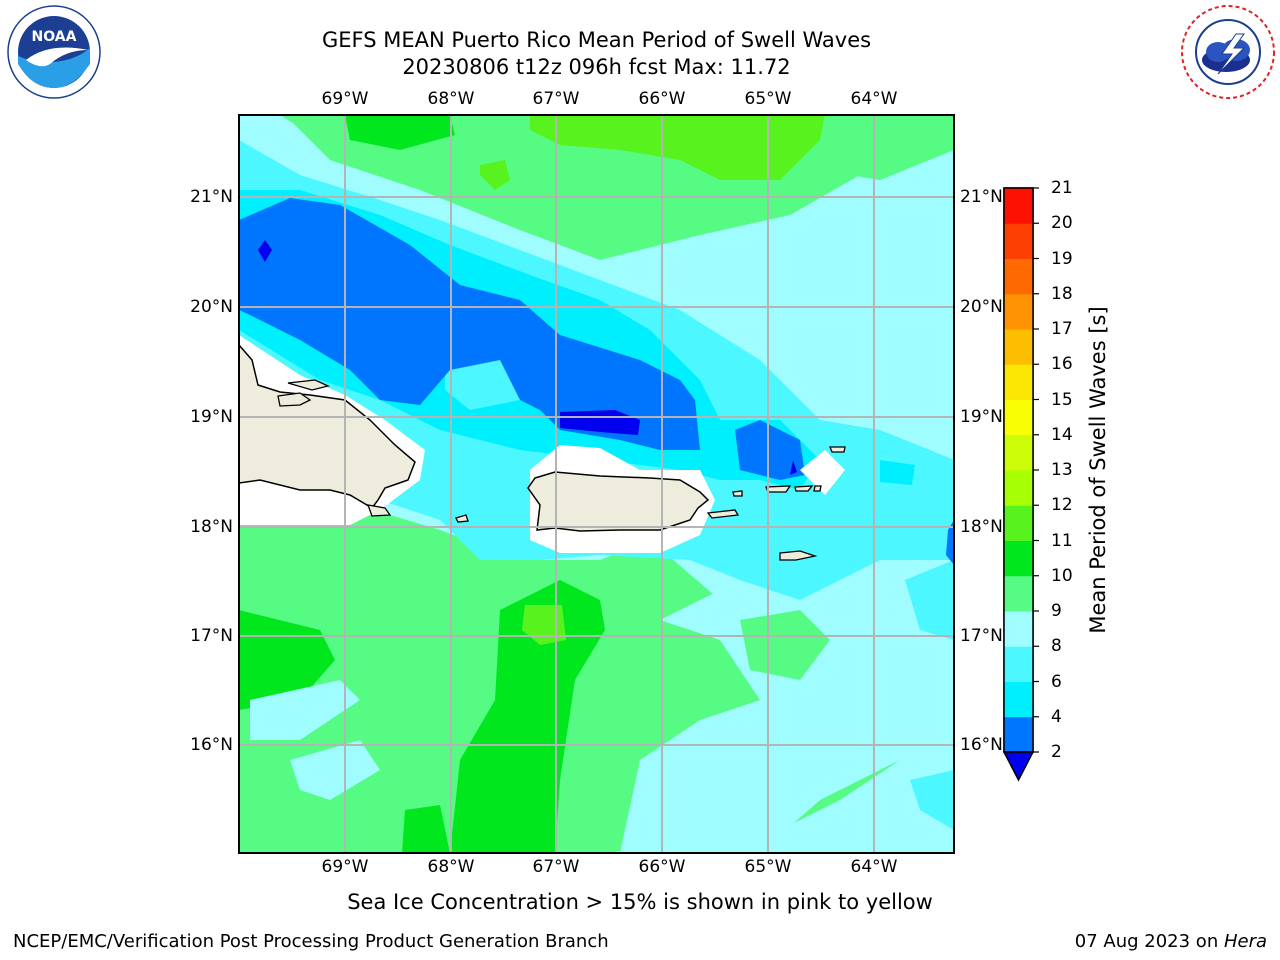 This screenshot has height=960, width=1280. I want to click on colorbar-label: Mean Period of Swell Waves [s], so click(1098, 470).